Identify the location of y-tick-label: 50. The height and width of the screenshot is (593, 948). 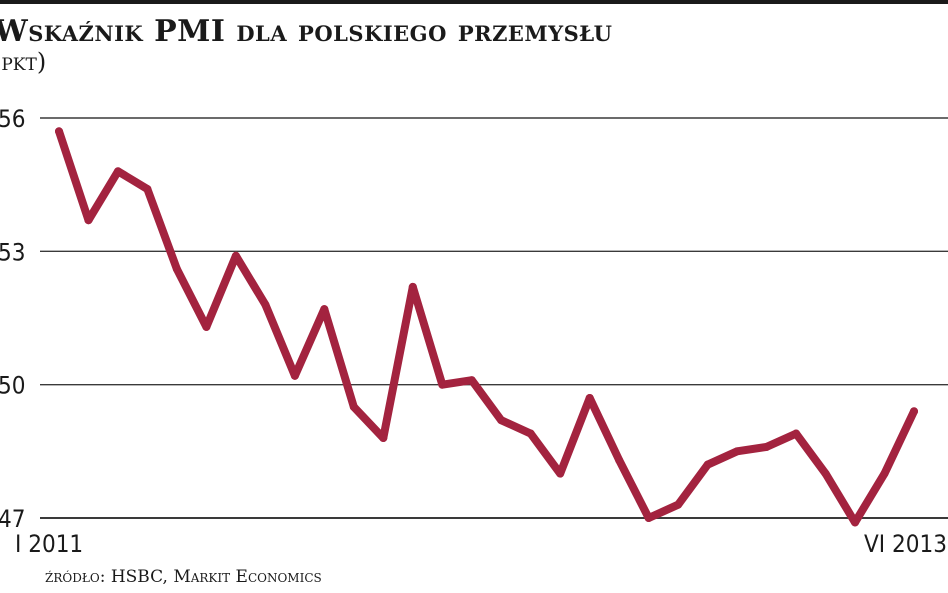
(12, 386).